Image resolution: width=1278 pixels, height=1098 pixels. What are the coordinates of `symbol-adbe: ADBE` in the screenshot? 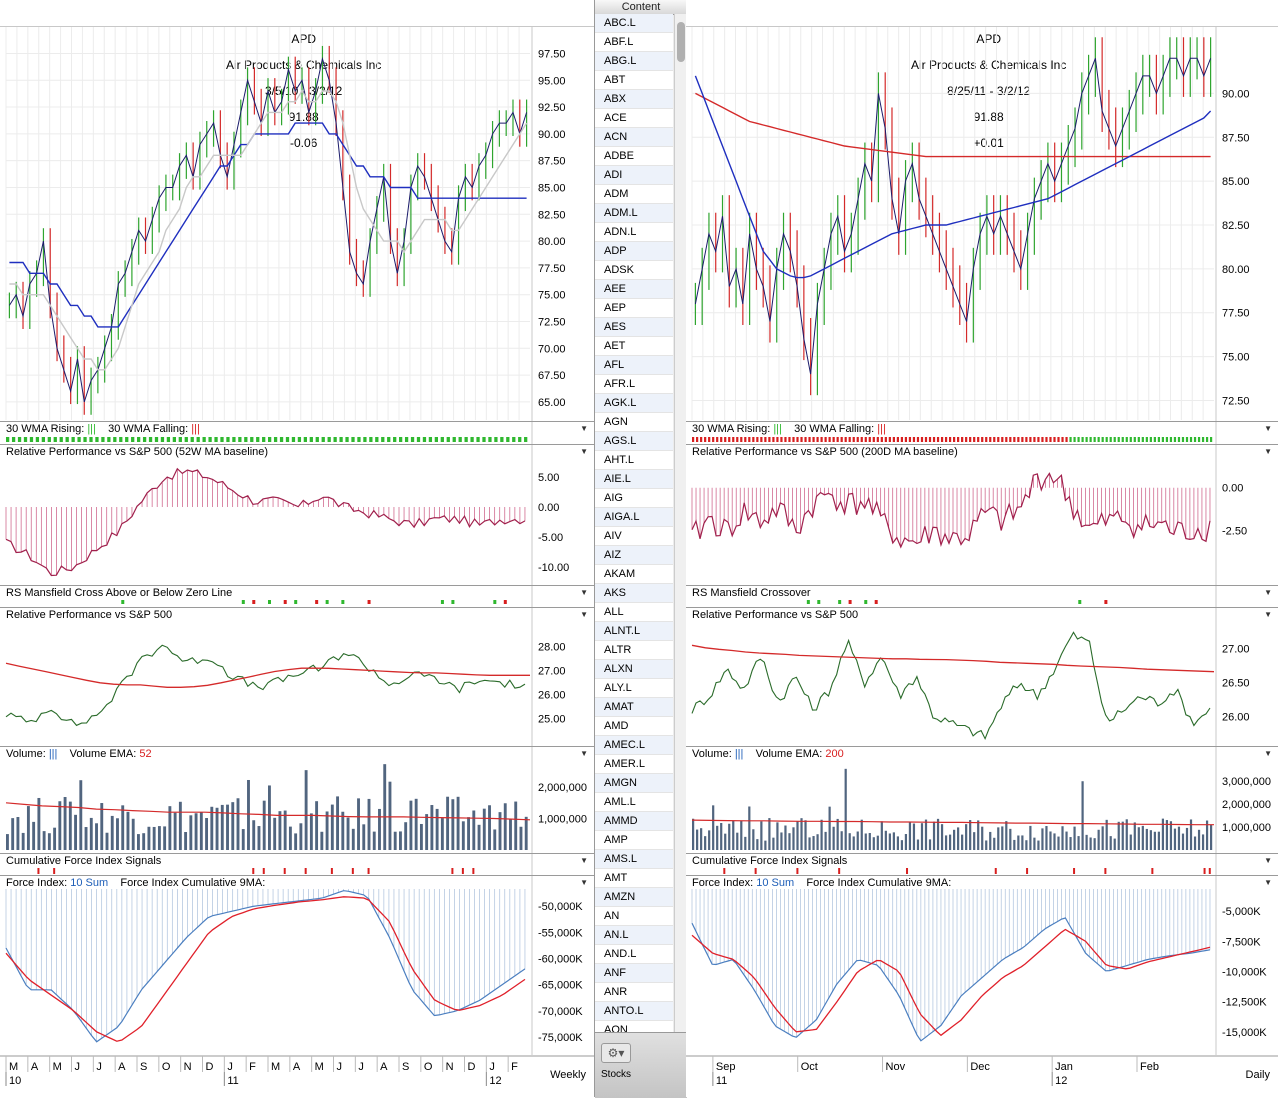 It's located at (634, 156).